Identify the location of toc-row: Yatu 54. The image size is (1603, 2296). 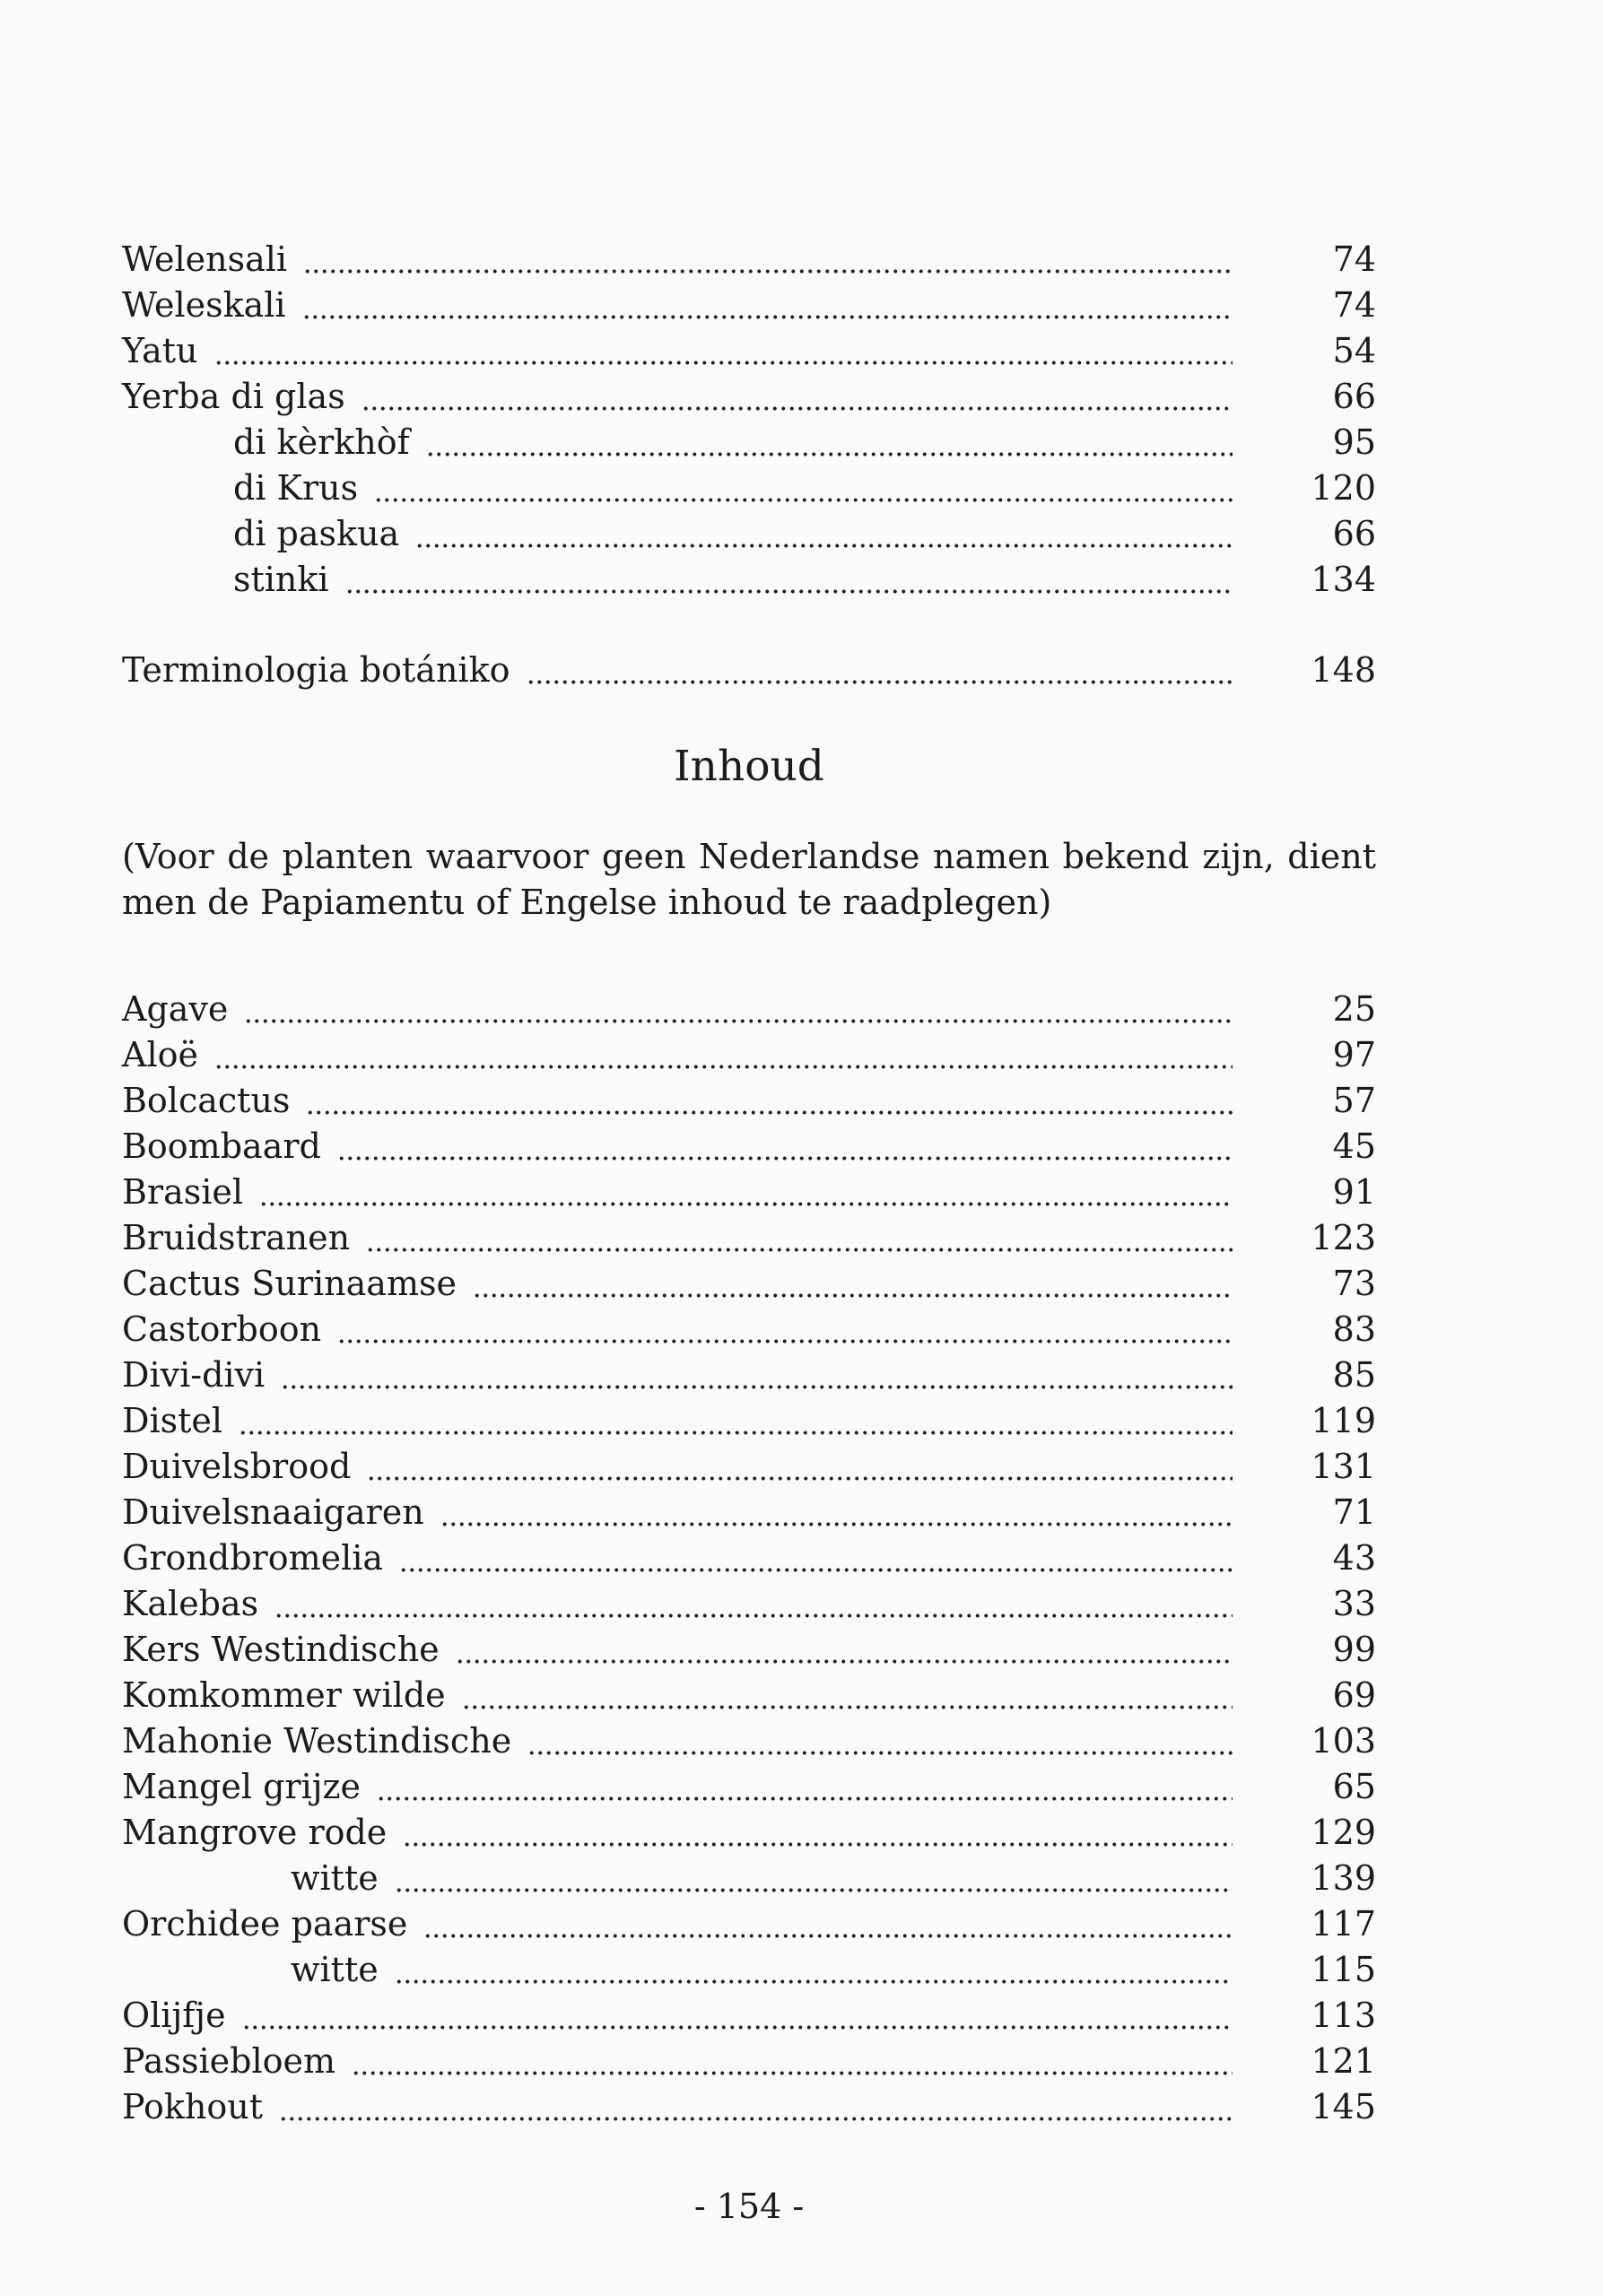
(749, 351).